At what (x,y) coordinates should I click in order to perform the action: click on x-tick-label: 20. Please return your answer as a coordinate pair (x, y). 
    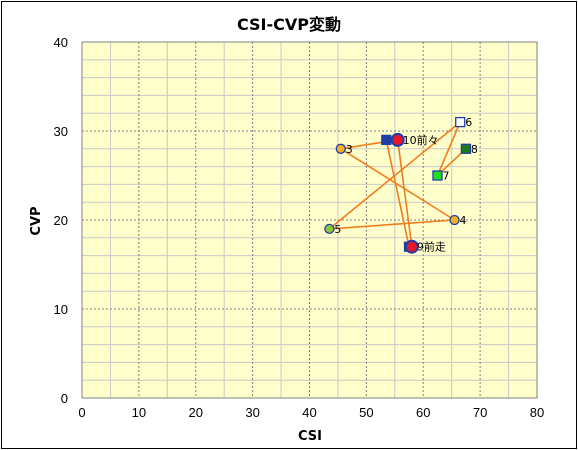
    Looking at the image, I should click on (196, 412).